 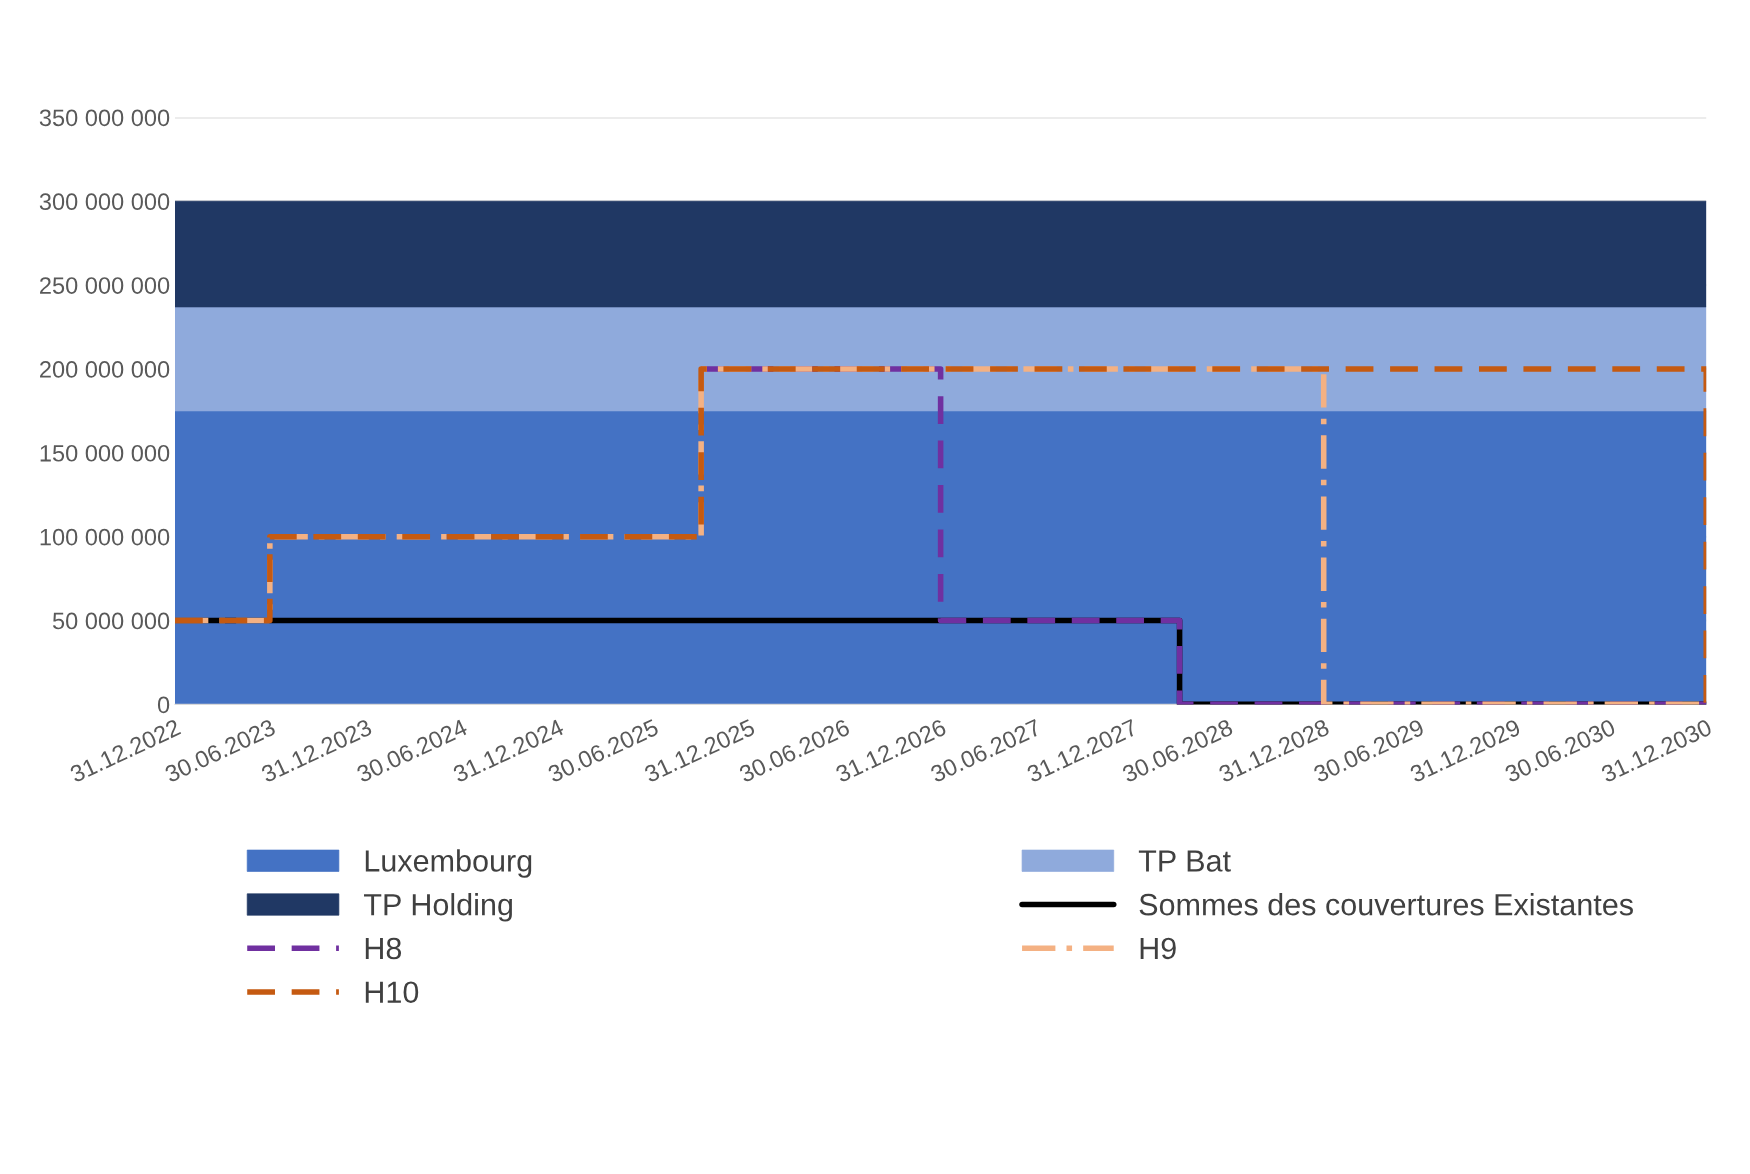 I want to click on legend-label: H10, so click(x=392, y=992).